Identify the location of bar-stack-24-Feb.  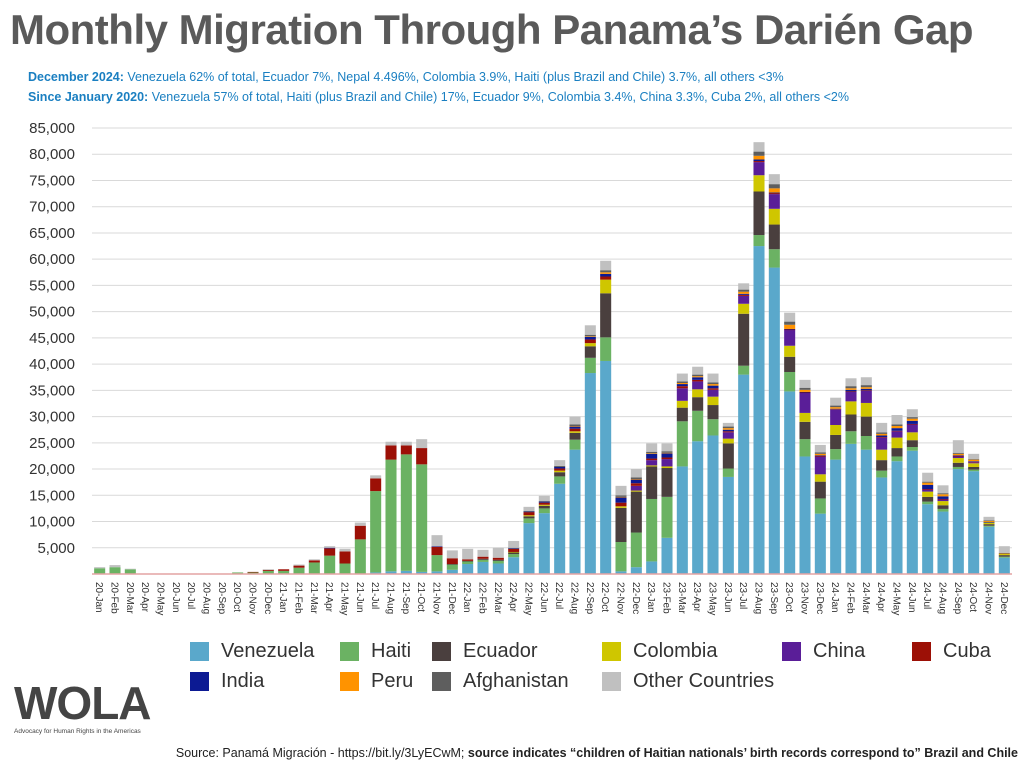
(851, 476).